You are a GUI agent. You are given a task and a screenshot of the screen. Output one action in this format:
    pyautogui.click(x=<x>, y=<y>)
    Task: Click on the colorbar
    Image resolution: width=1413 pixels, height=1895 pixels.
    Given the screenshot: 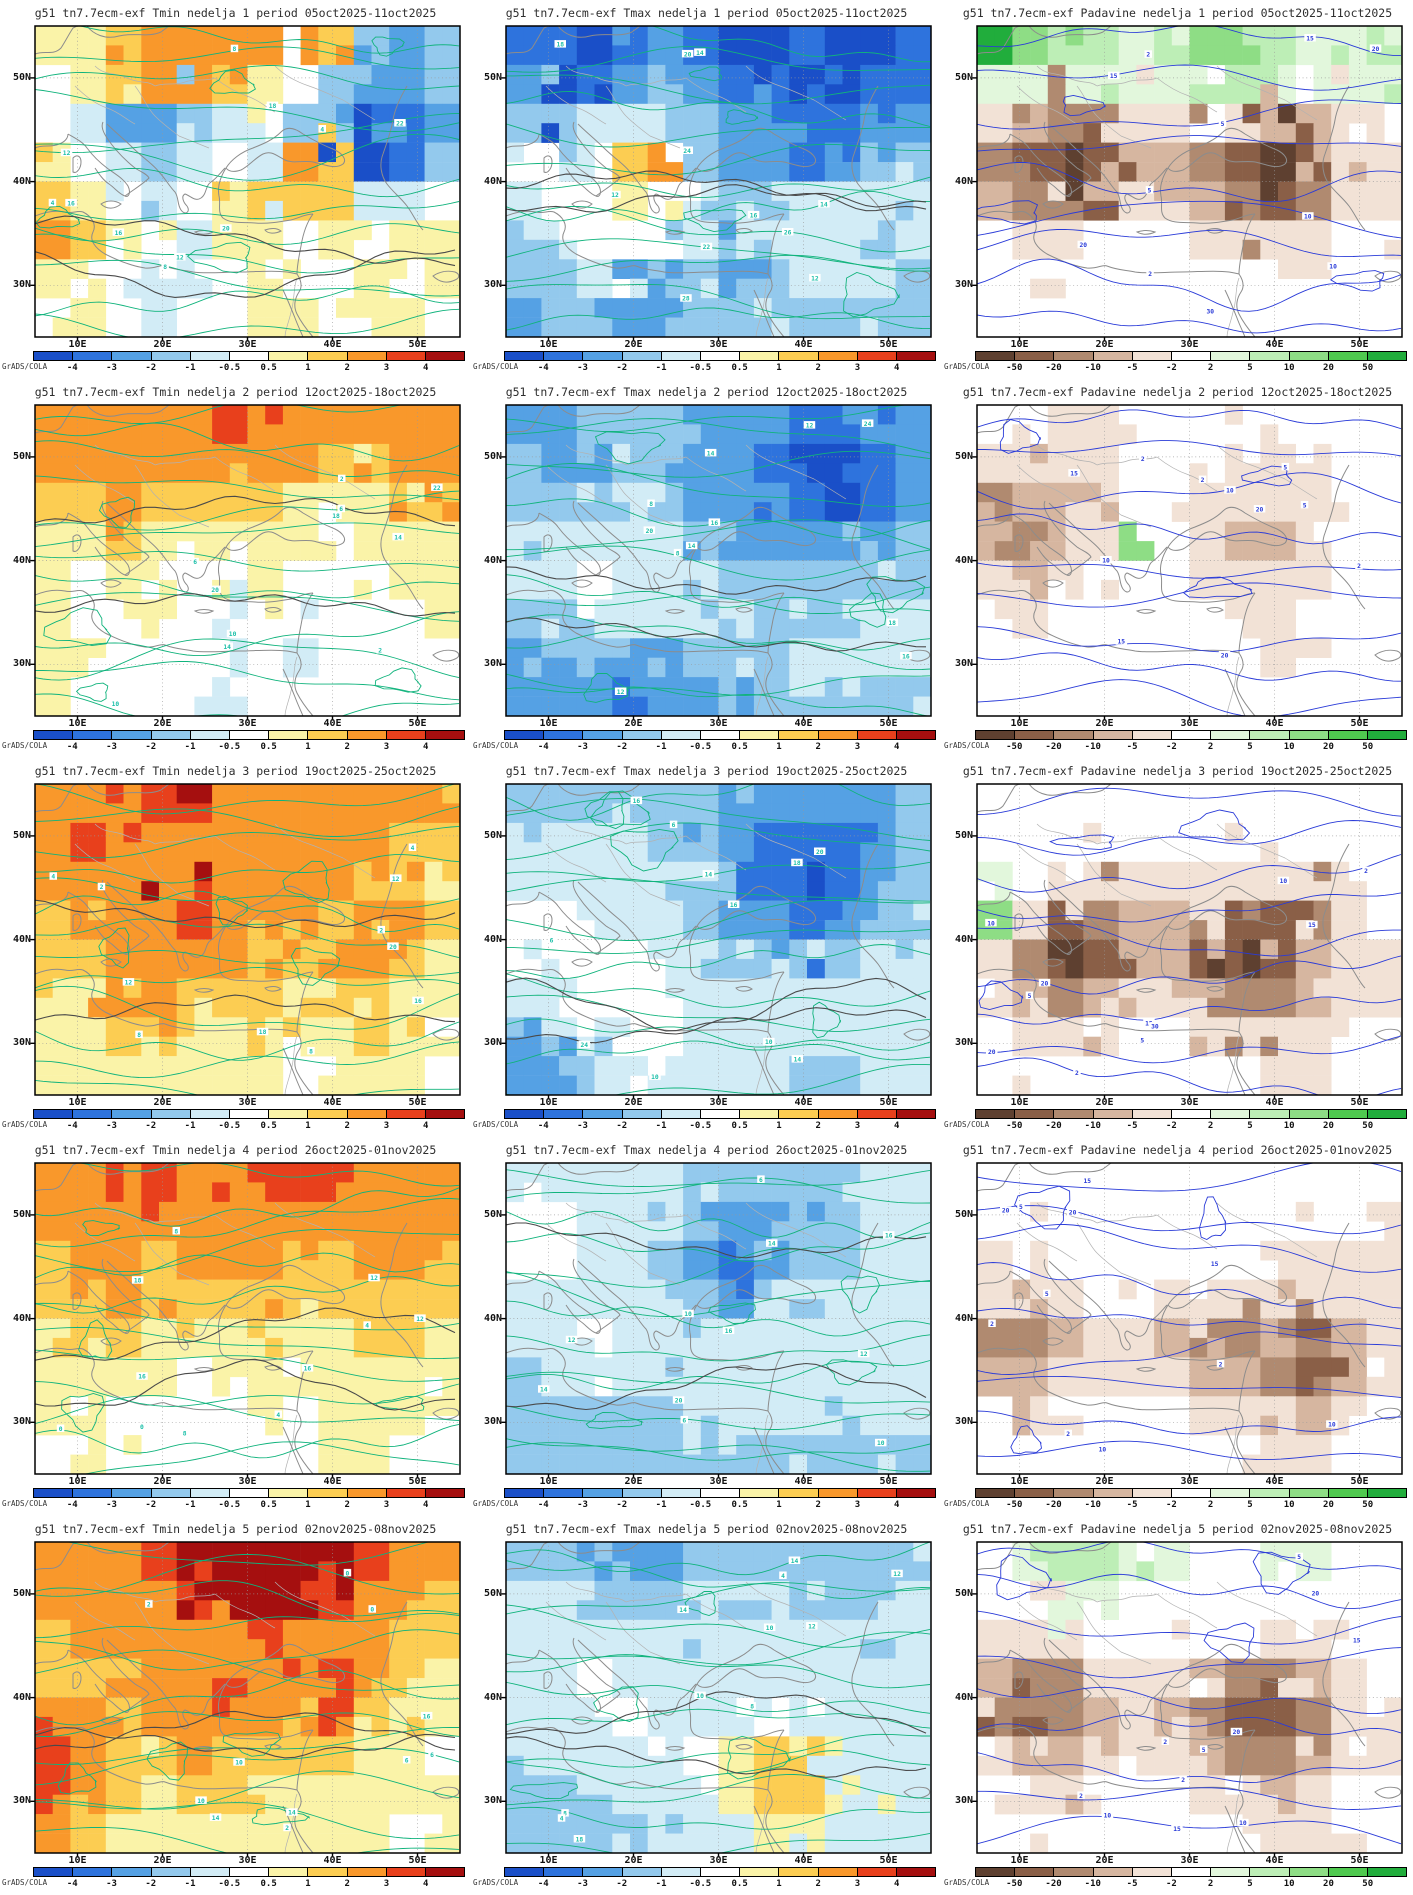 What is the action you would take?
    pyautogui.click(x=249, y=1872)
    